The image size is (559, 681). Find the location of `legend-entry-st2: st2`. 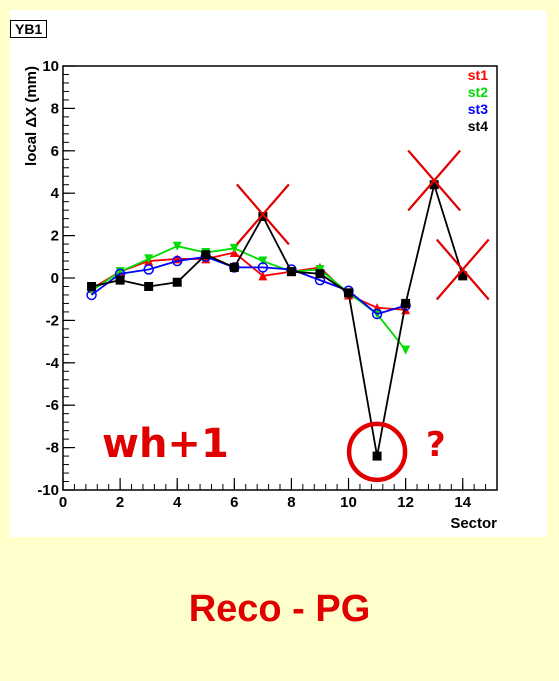

legend-entry-st2: st2 is located at coordinates (478, 92).